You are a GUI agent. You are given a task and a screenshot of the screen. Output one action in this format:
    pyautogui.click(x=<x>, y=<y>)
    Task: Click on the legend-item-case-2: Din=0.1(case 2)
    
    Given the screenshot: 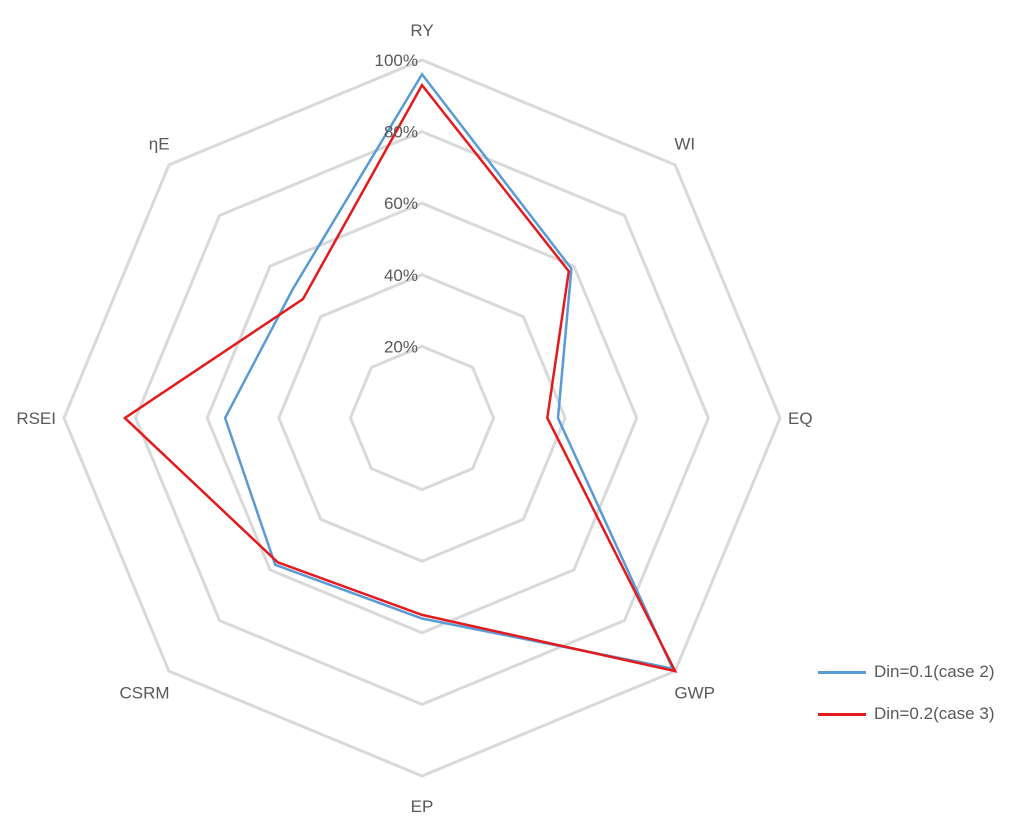 What is the action you would take?
    pyautogui.click(x=918, y=672)
    